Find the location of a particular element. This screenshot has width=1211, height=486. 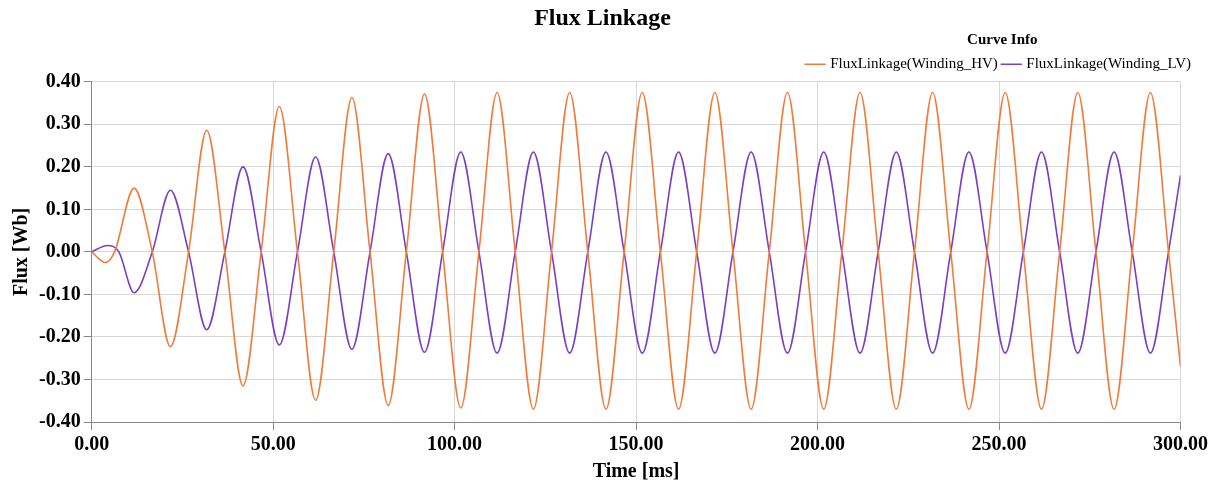

x-tick-label: 0.00 is located at coordinates (92, 443).